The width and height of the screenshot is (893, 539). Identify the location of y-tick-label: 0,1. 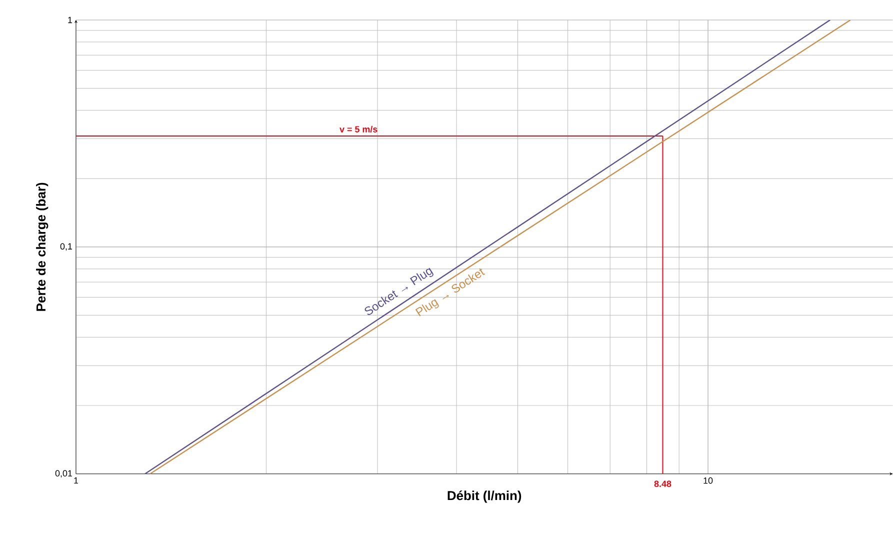
(66, 247).